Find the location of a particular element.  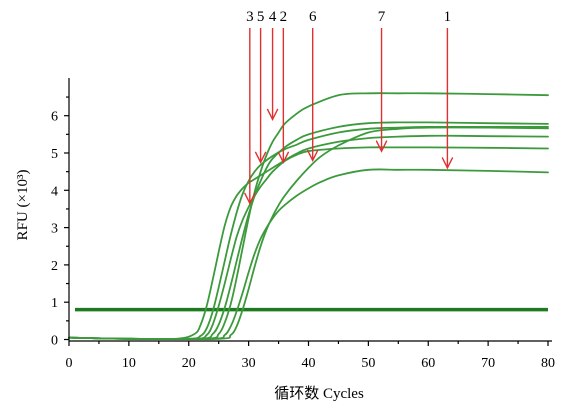

arrow-label: 4 is located at coordinates (273, 17).